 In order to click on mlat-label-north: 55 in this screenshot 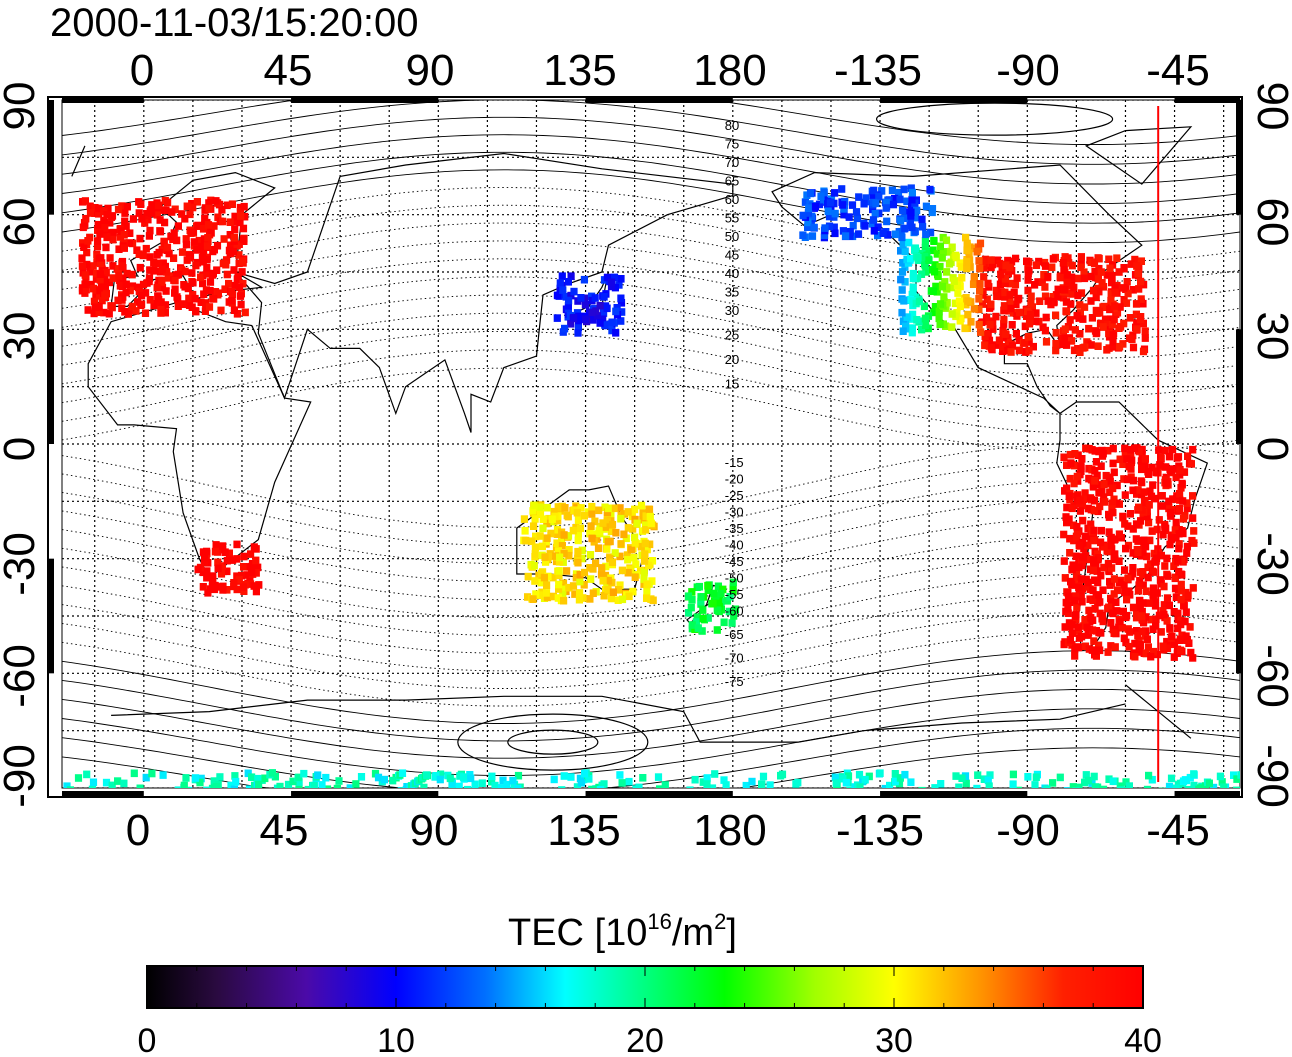, I will do `click(732, 218)`.